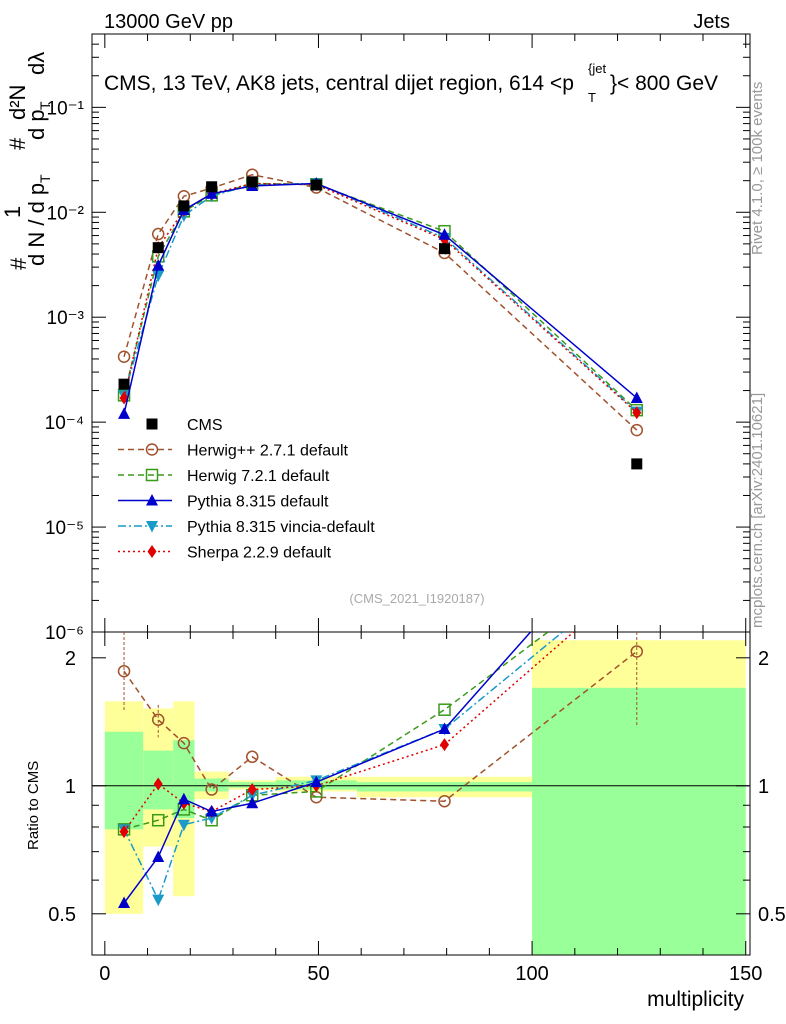 This screenshot has height=1024, width=786. I want to click on legend-marker-herwig-7-2-1-default, so click(152, 475).